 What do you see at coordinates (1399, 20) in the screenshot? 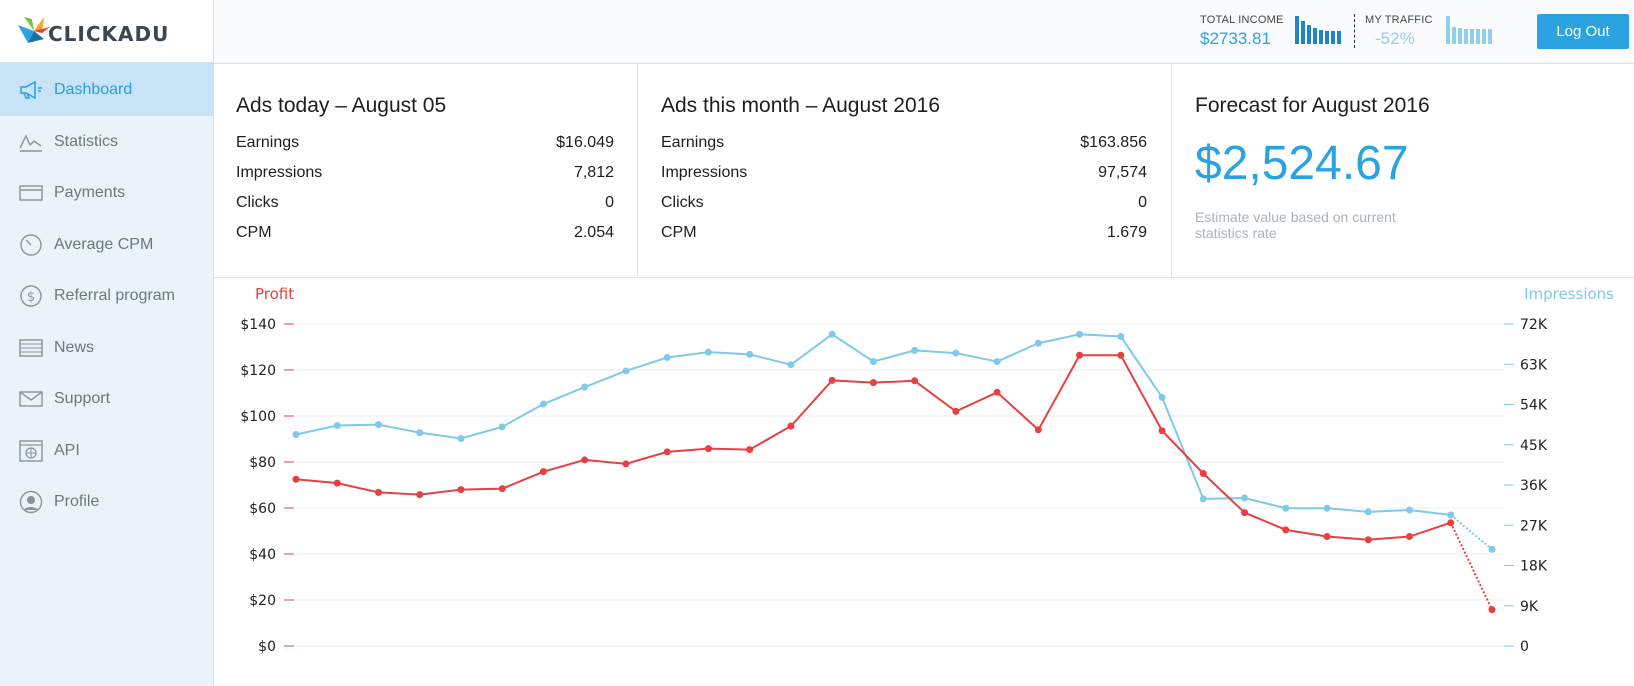
I see `traffic-label: MY TRAFFIC` at bounding box center [1399, 20].